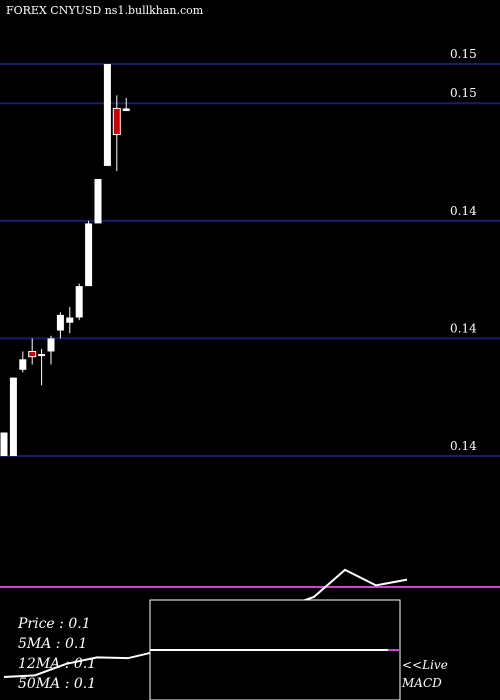 This screenshot has width=500, height=700. Describe the element at coordinates (57, 684) in the screenshot. I see `ma50-readout: 50MA : 0.1` at that location.